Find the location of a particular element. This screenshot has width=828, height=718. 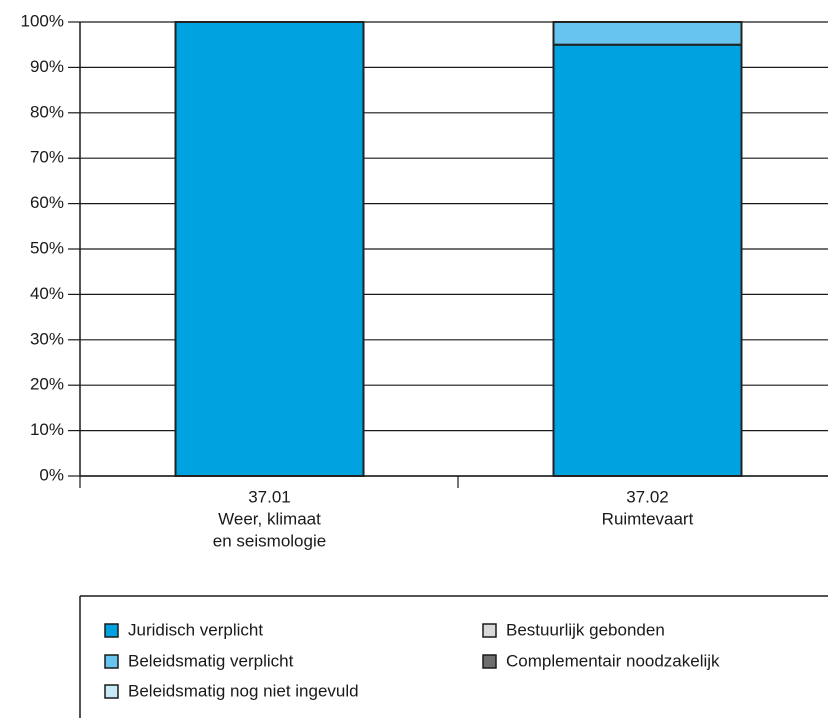

y-tick-label: 70% is located at coordinates (47, 157).